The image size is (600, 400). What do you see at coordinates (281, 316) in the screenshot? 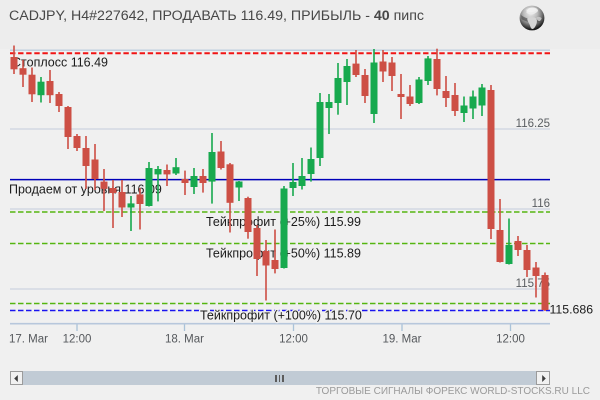
I see `svg-text: Тейкпрофит (+100%) 115.70` at bounding box center [281, 316].